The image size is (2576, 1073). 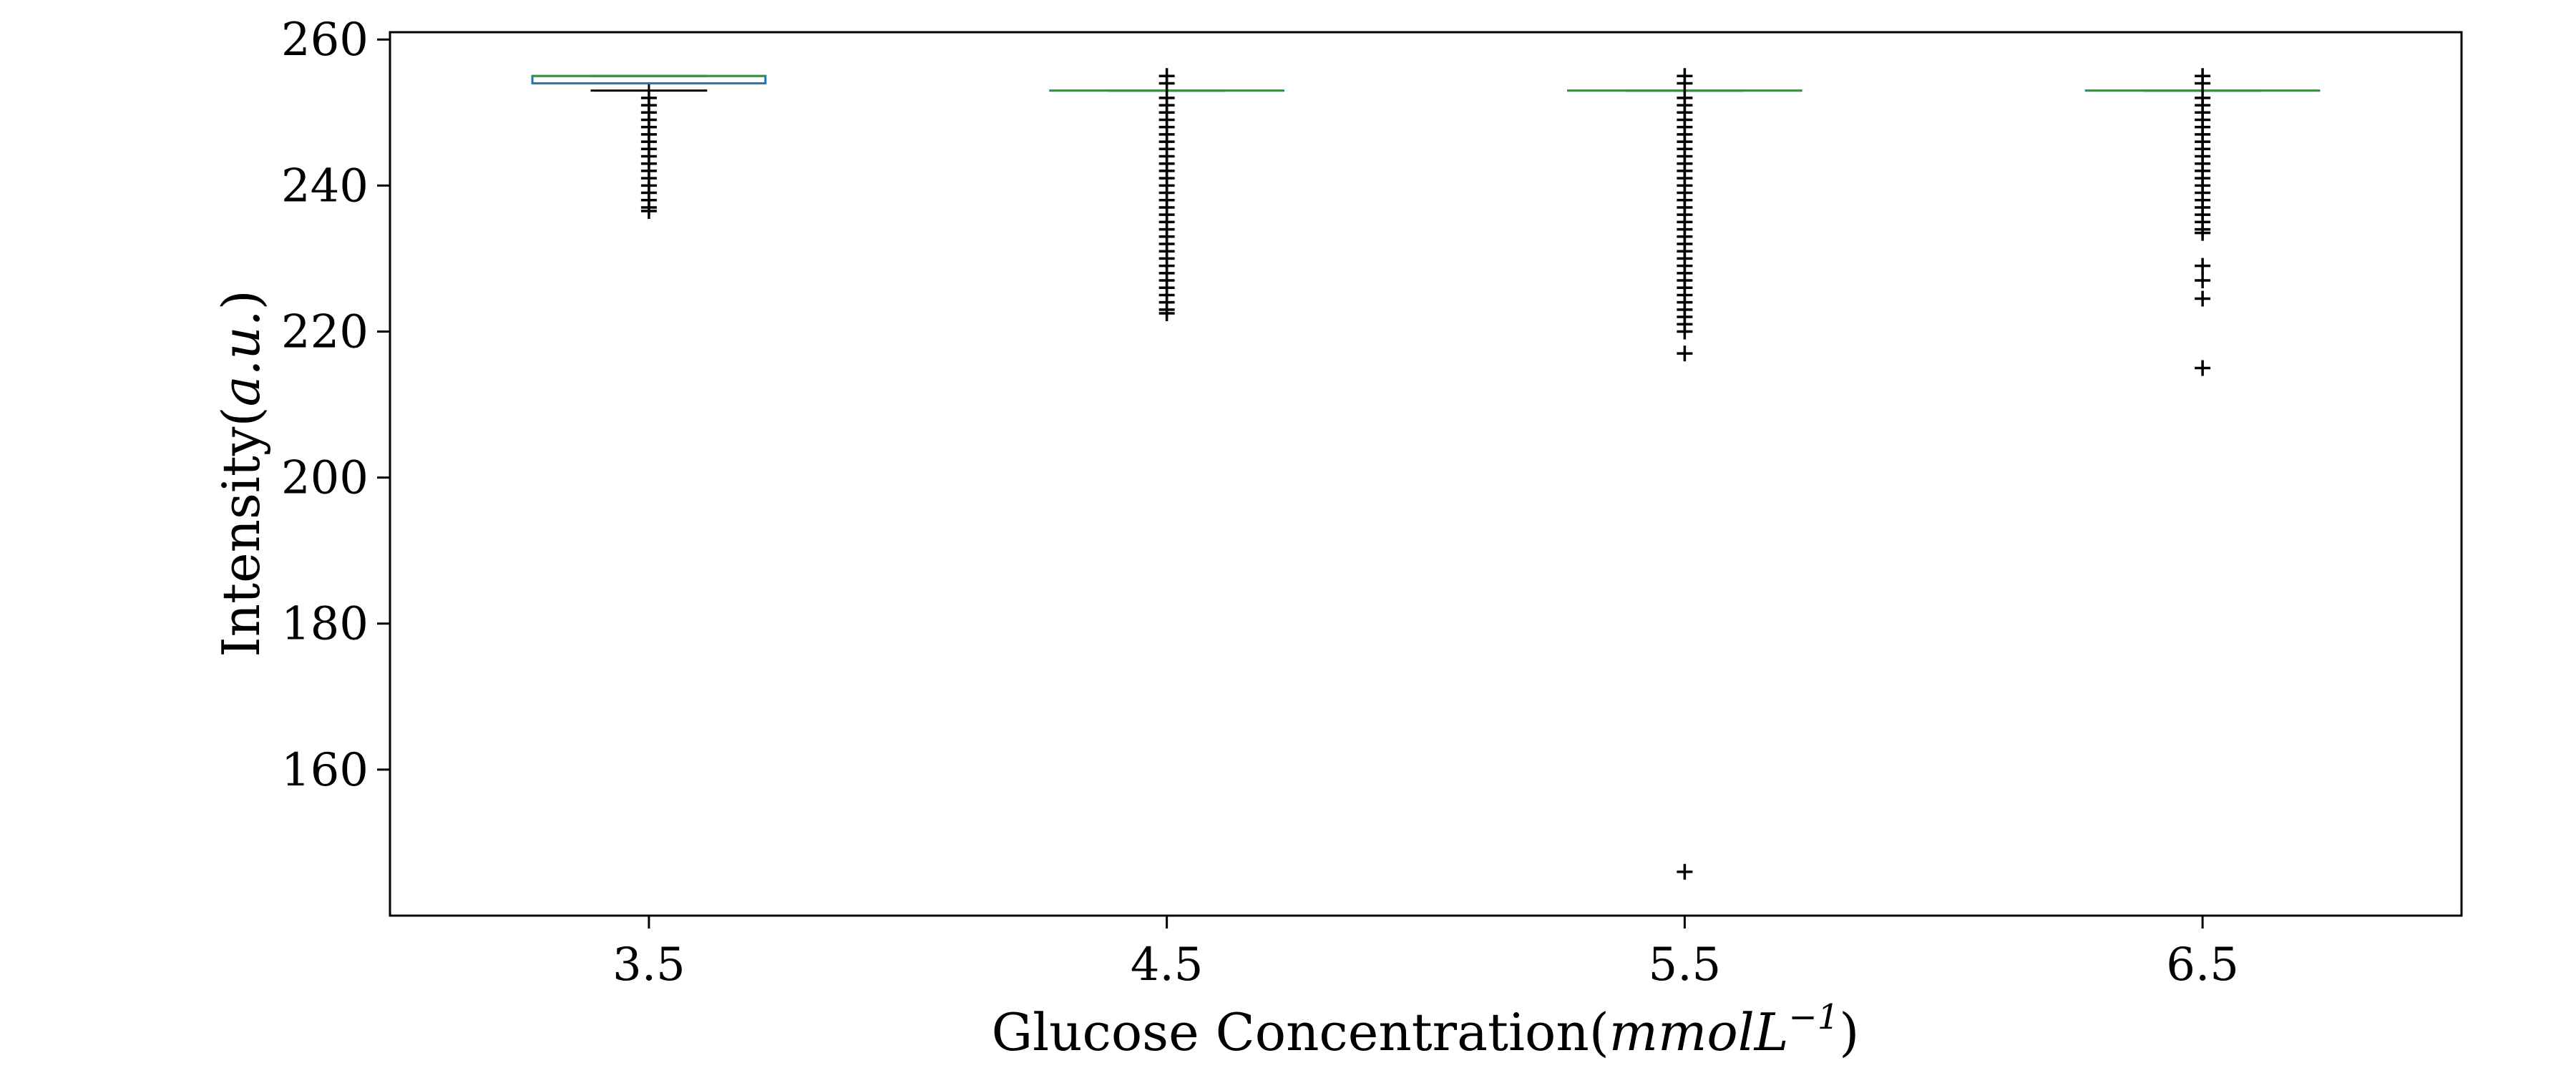 I want to click on y-tick-label: 180, so click(x=325, y=624).